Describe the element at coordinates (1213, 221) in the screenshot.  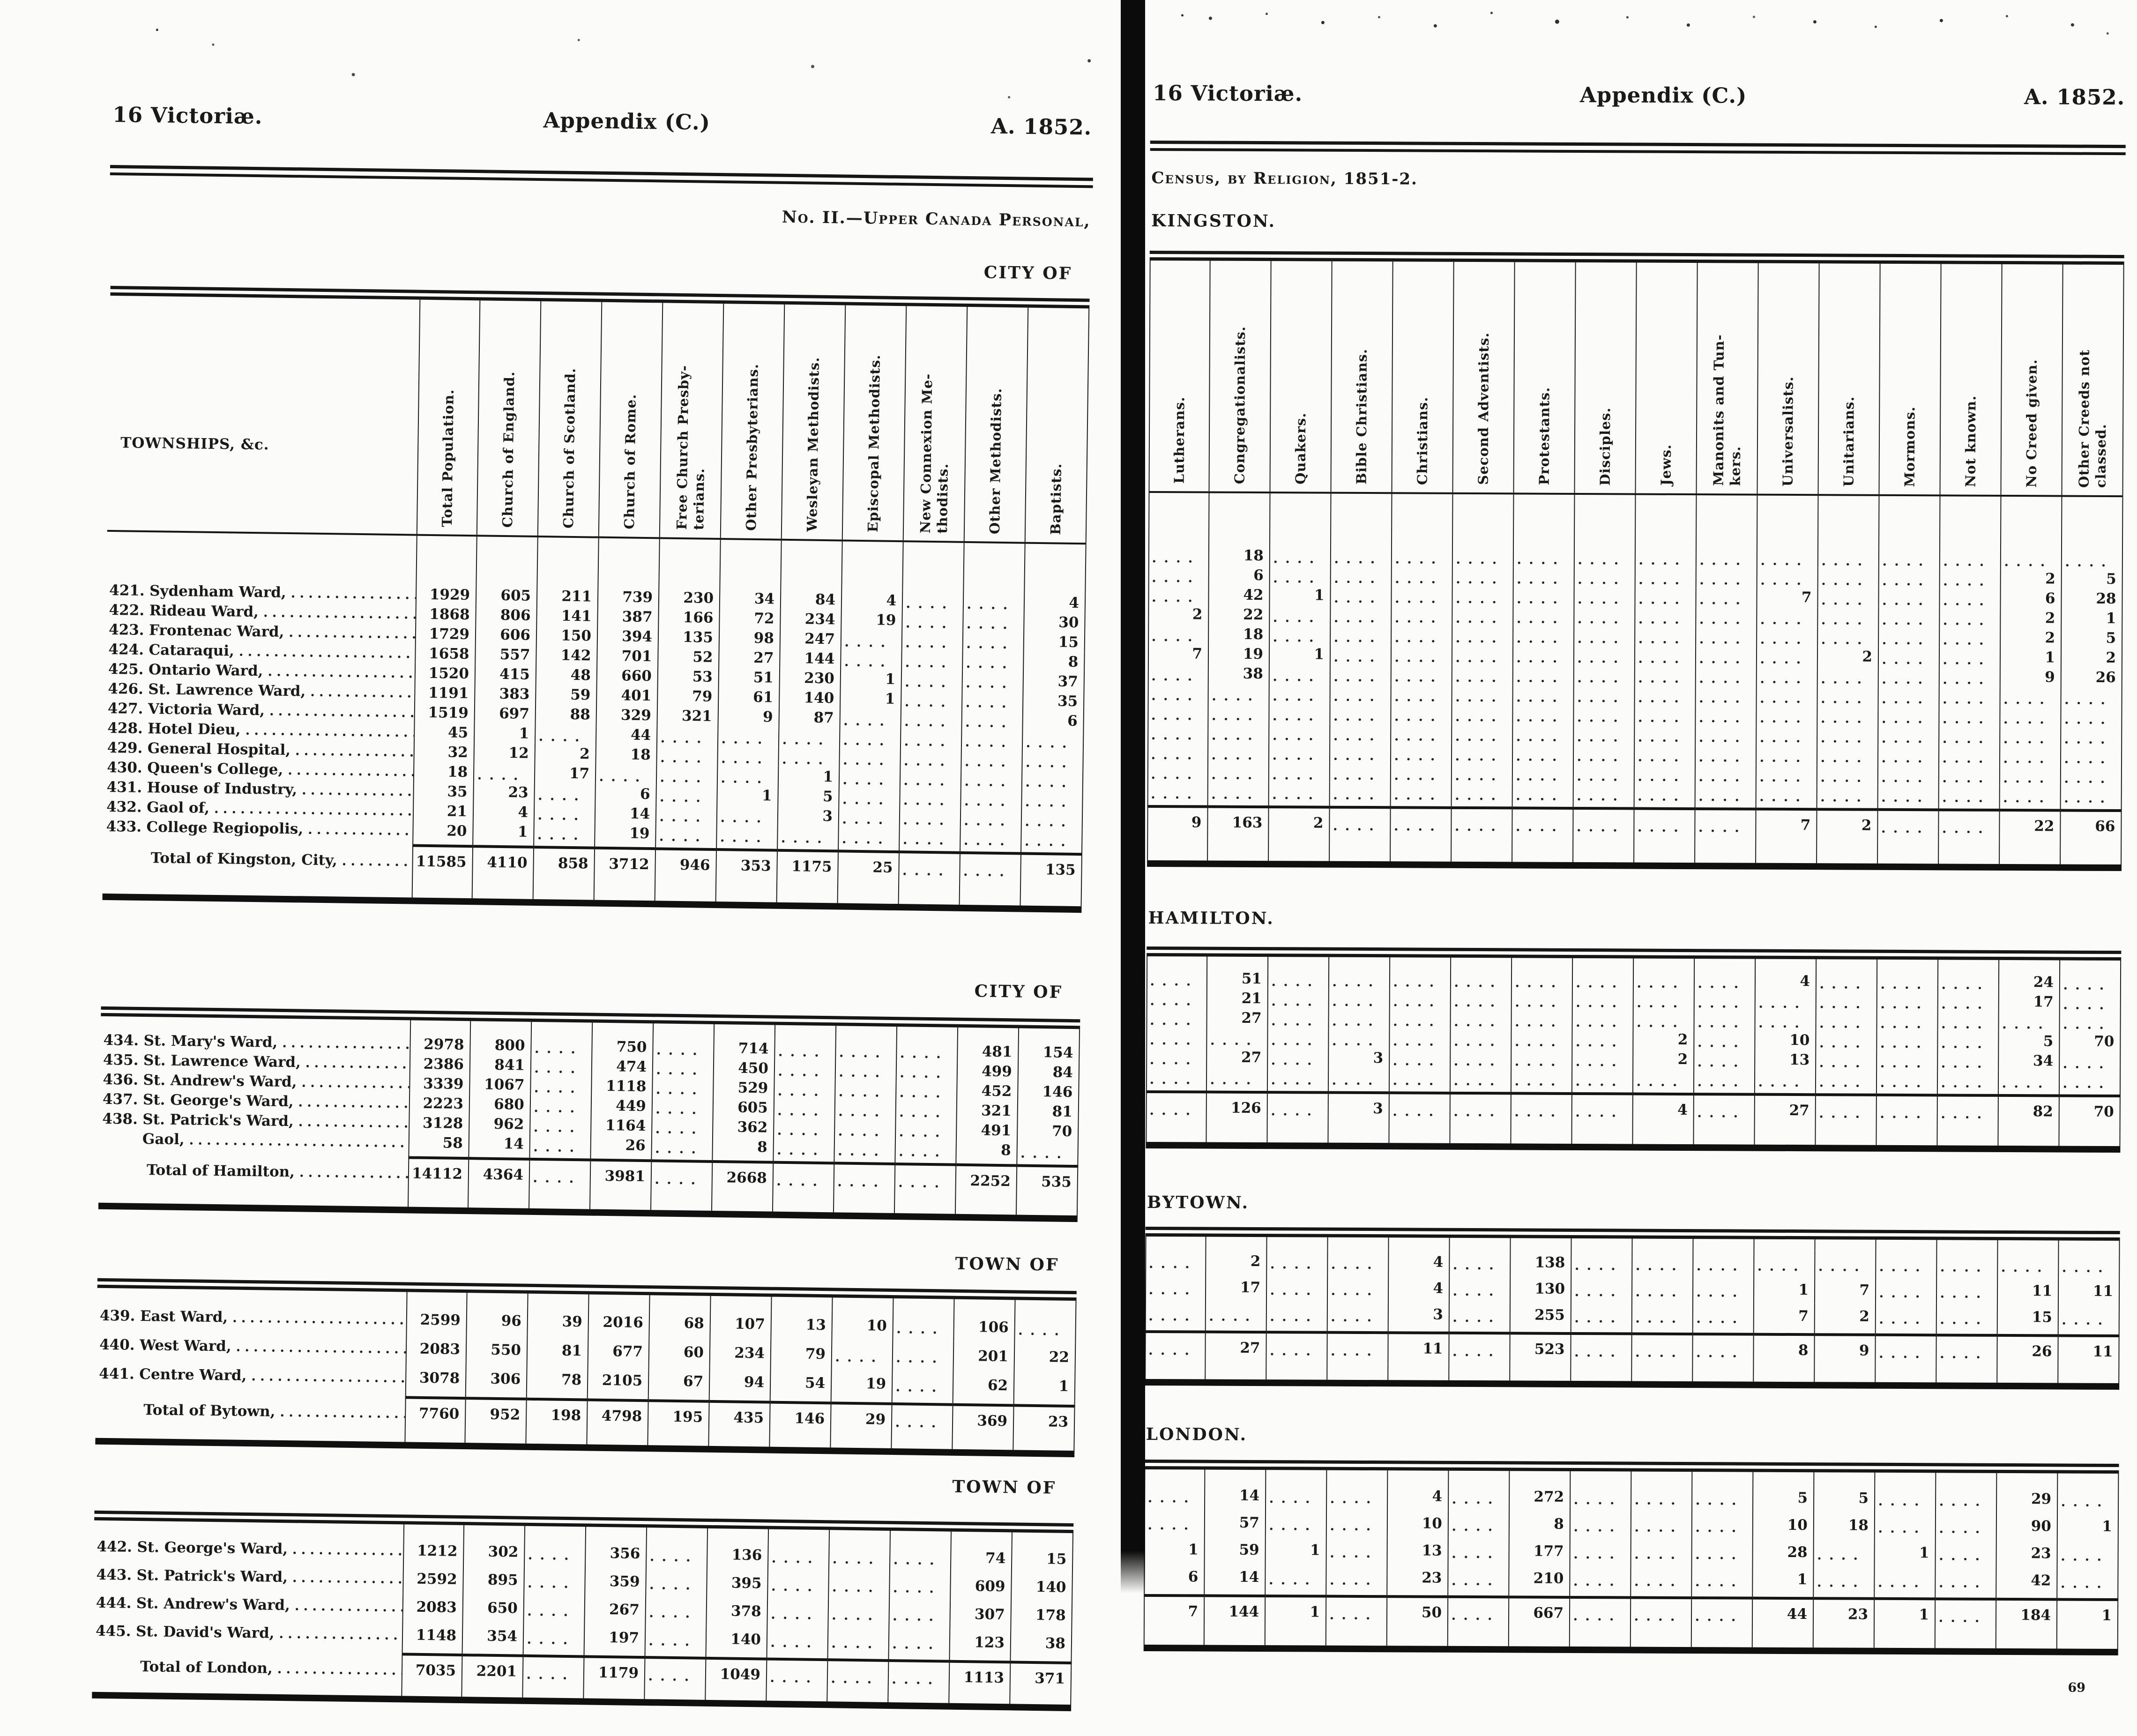
I see `section-heading: KINGSTON.` at that location.